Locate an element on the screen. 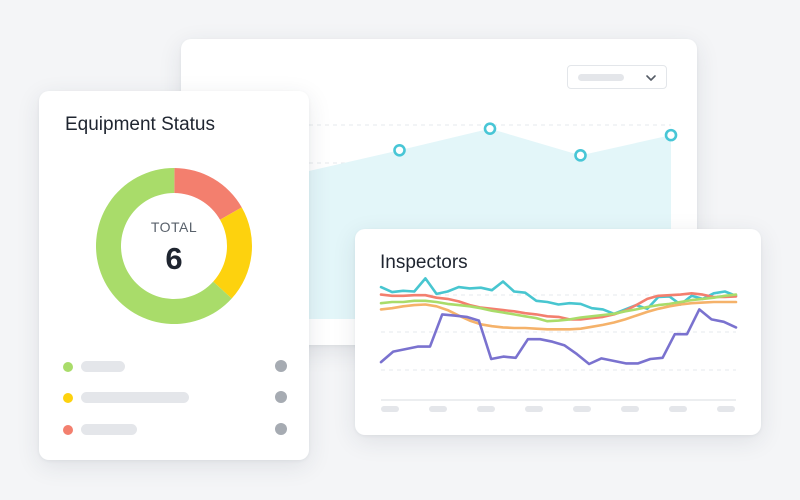  chart-gridlines is located at coordinates (558, 332).